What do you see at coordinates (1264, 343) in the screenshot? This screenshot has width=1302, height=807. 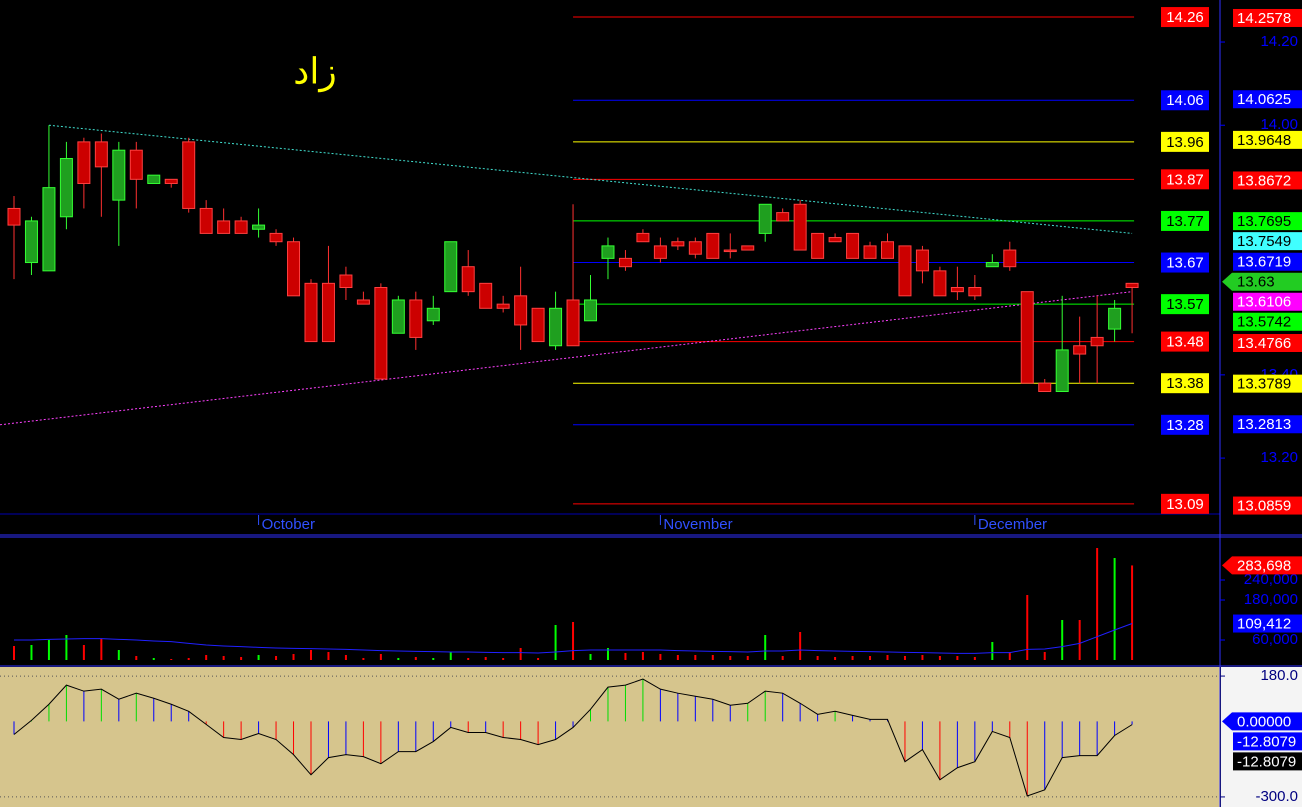 I see `marker-label: 13.4766` at bounding box center [1264, 343].